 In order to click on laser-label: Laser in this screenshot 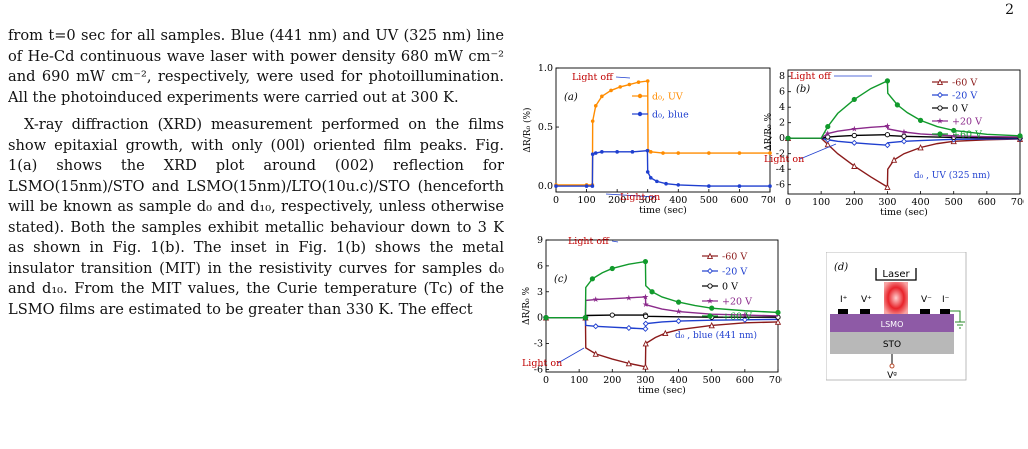, I will do `click(896, 274)`.